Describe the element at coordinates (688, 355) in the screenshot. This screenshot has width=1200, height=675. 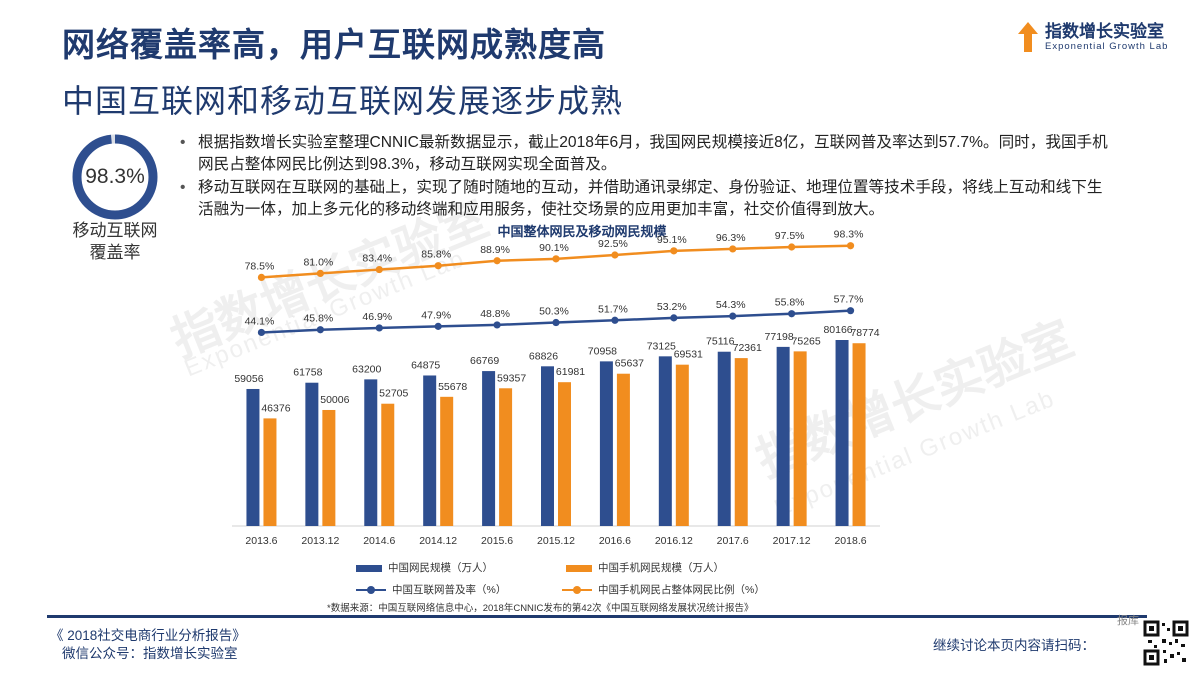
I see `bar-label-mobile-users: 69531` at that location.